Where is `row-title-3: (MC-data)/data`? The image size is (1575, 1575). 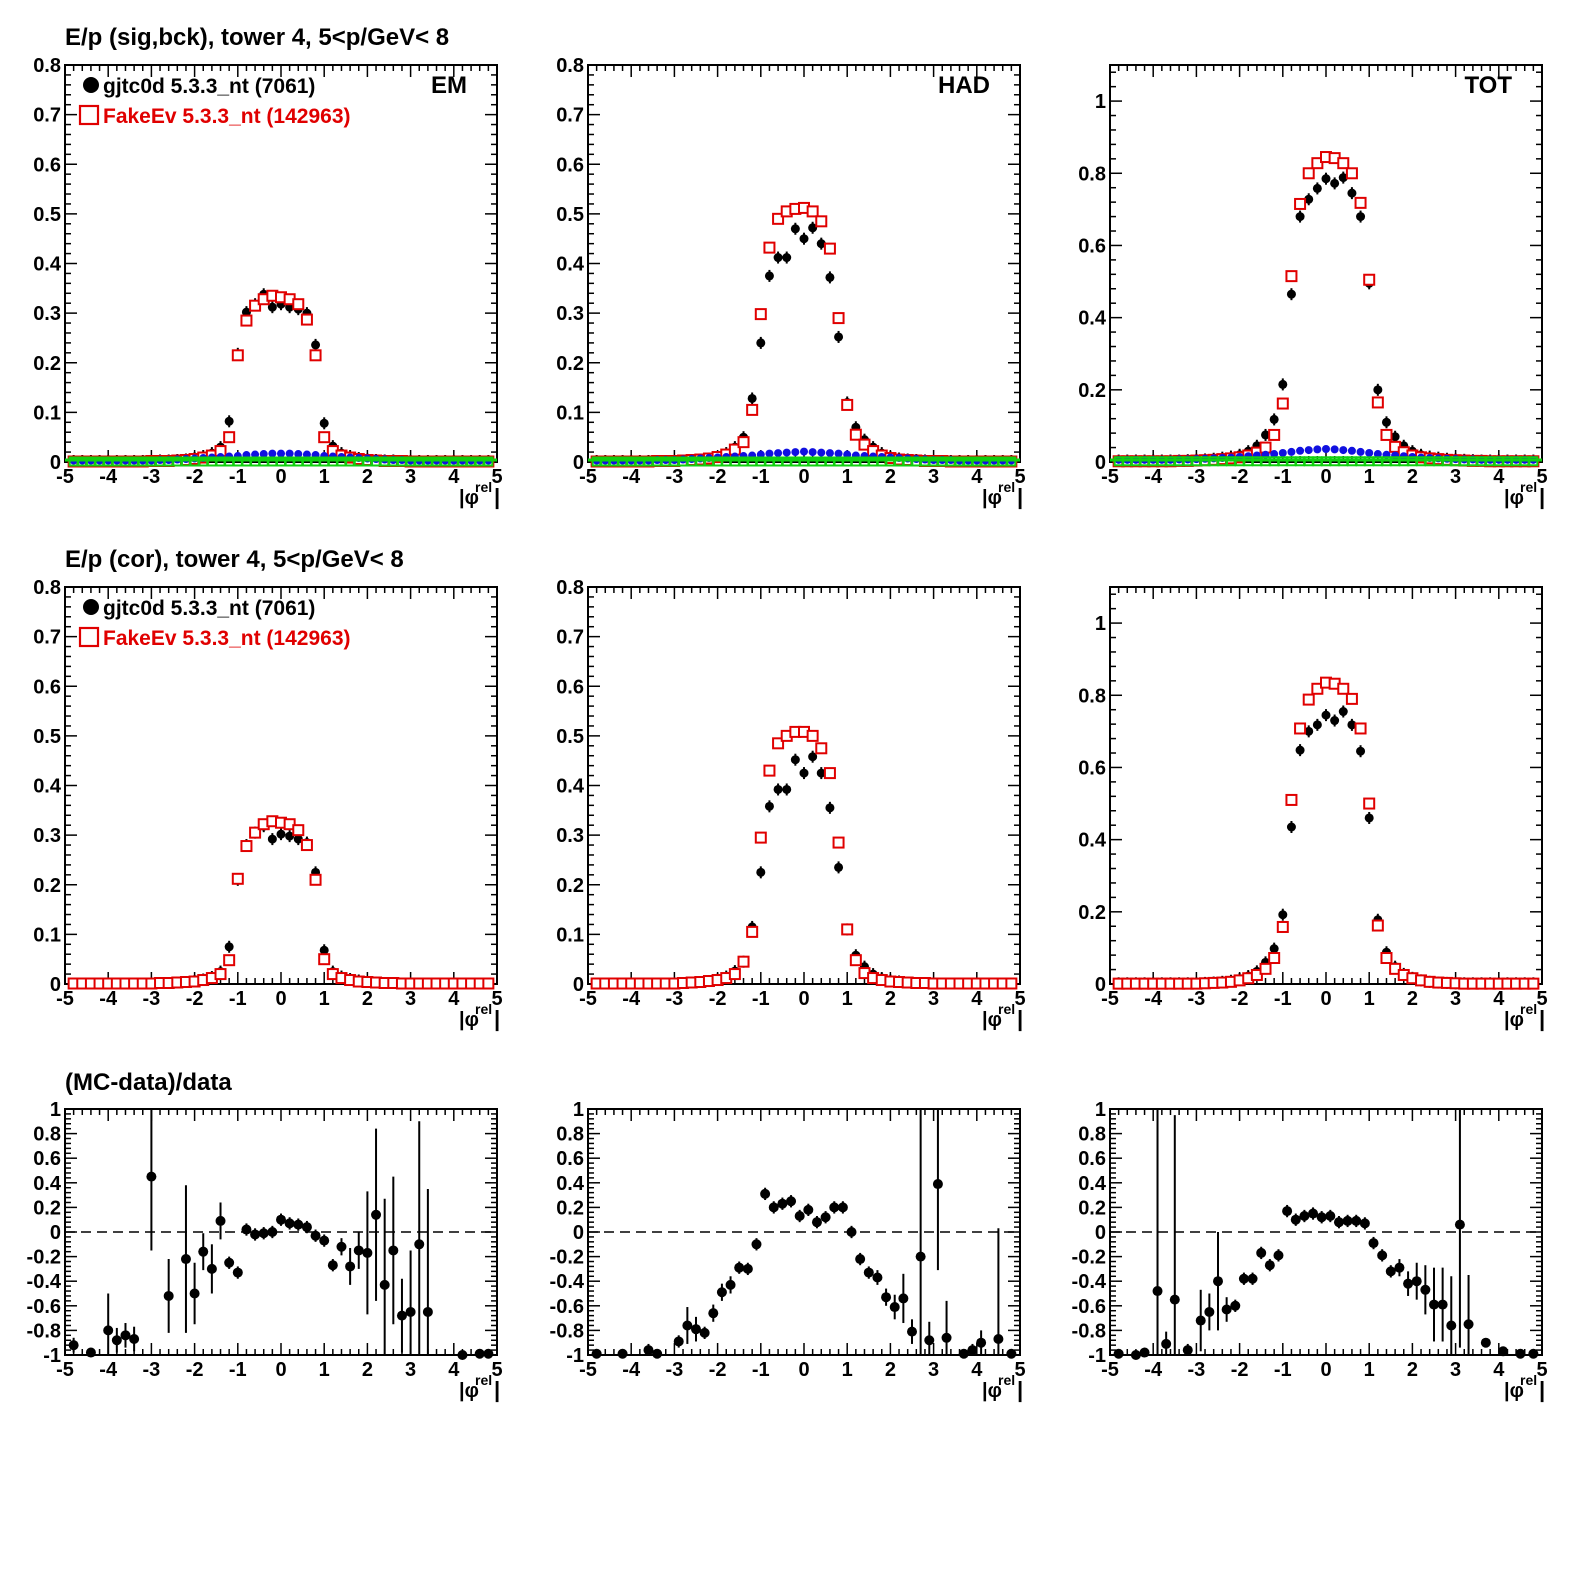
row-title-3: (MC-data)/data is located at coordinates (148, 1082).